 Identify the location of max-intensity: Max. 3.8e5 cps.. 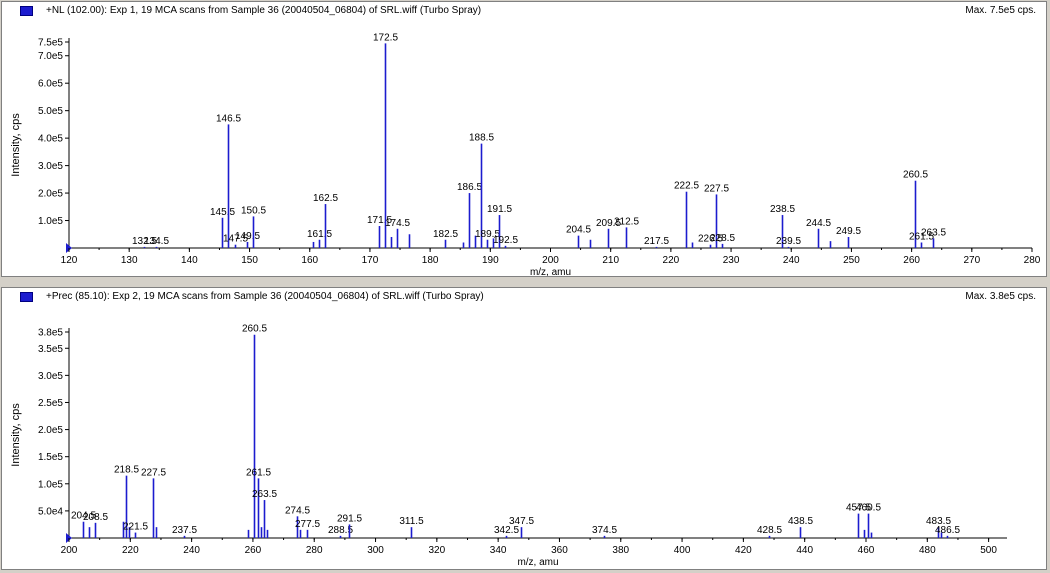
(1000, 296).